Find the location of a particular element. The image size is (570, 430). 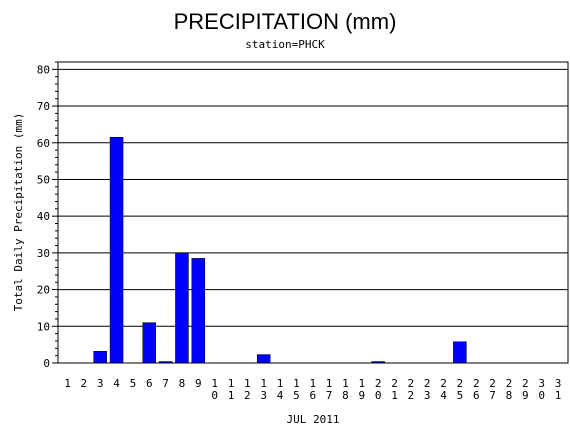

y-tick-label: 20 is located at coordinates (43, 290).